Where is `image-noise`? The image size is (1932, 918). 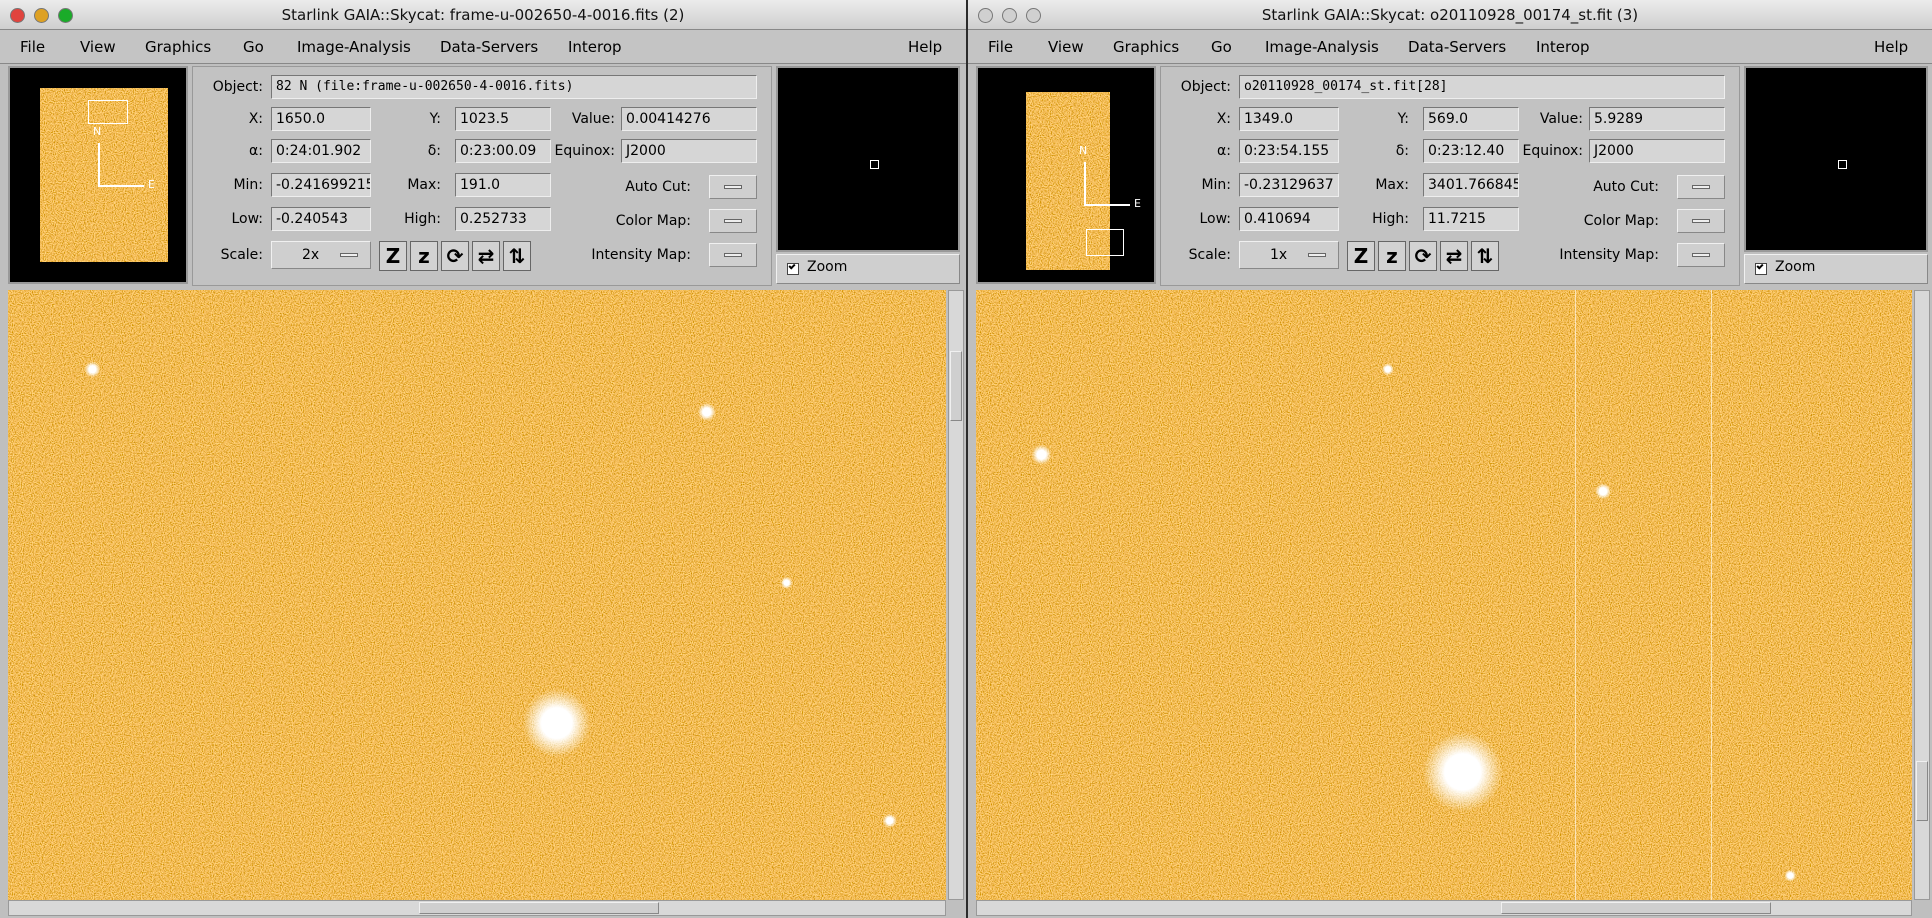 image-noise is located at coordinates (104, 175).